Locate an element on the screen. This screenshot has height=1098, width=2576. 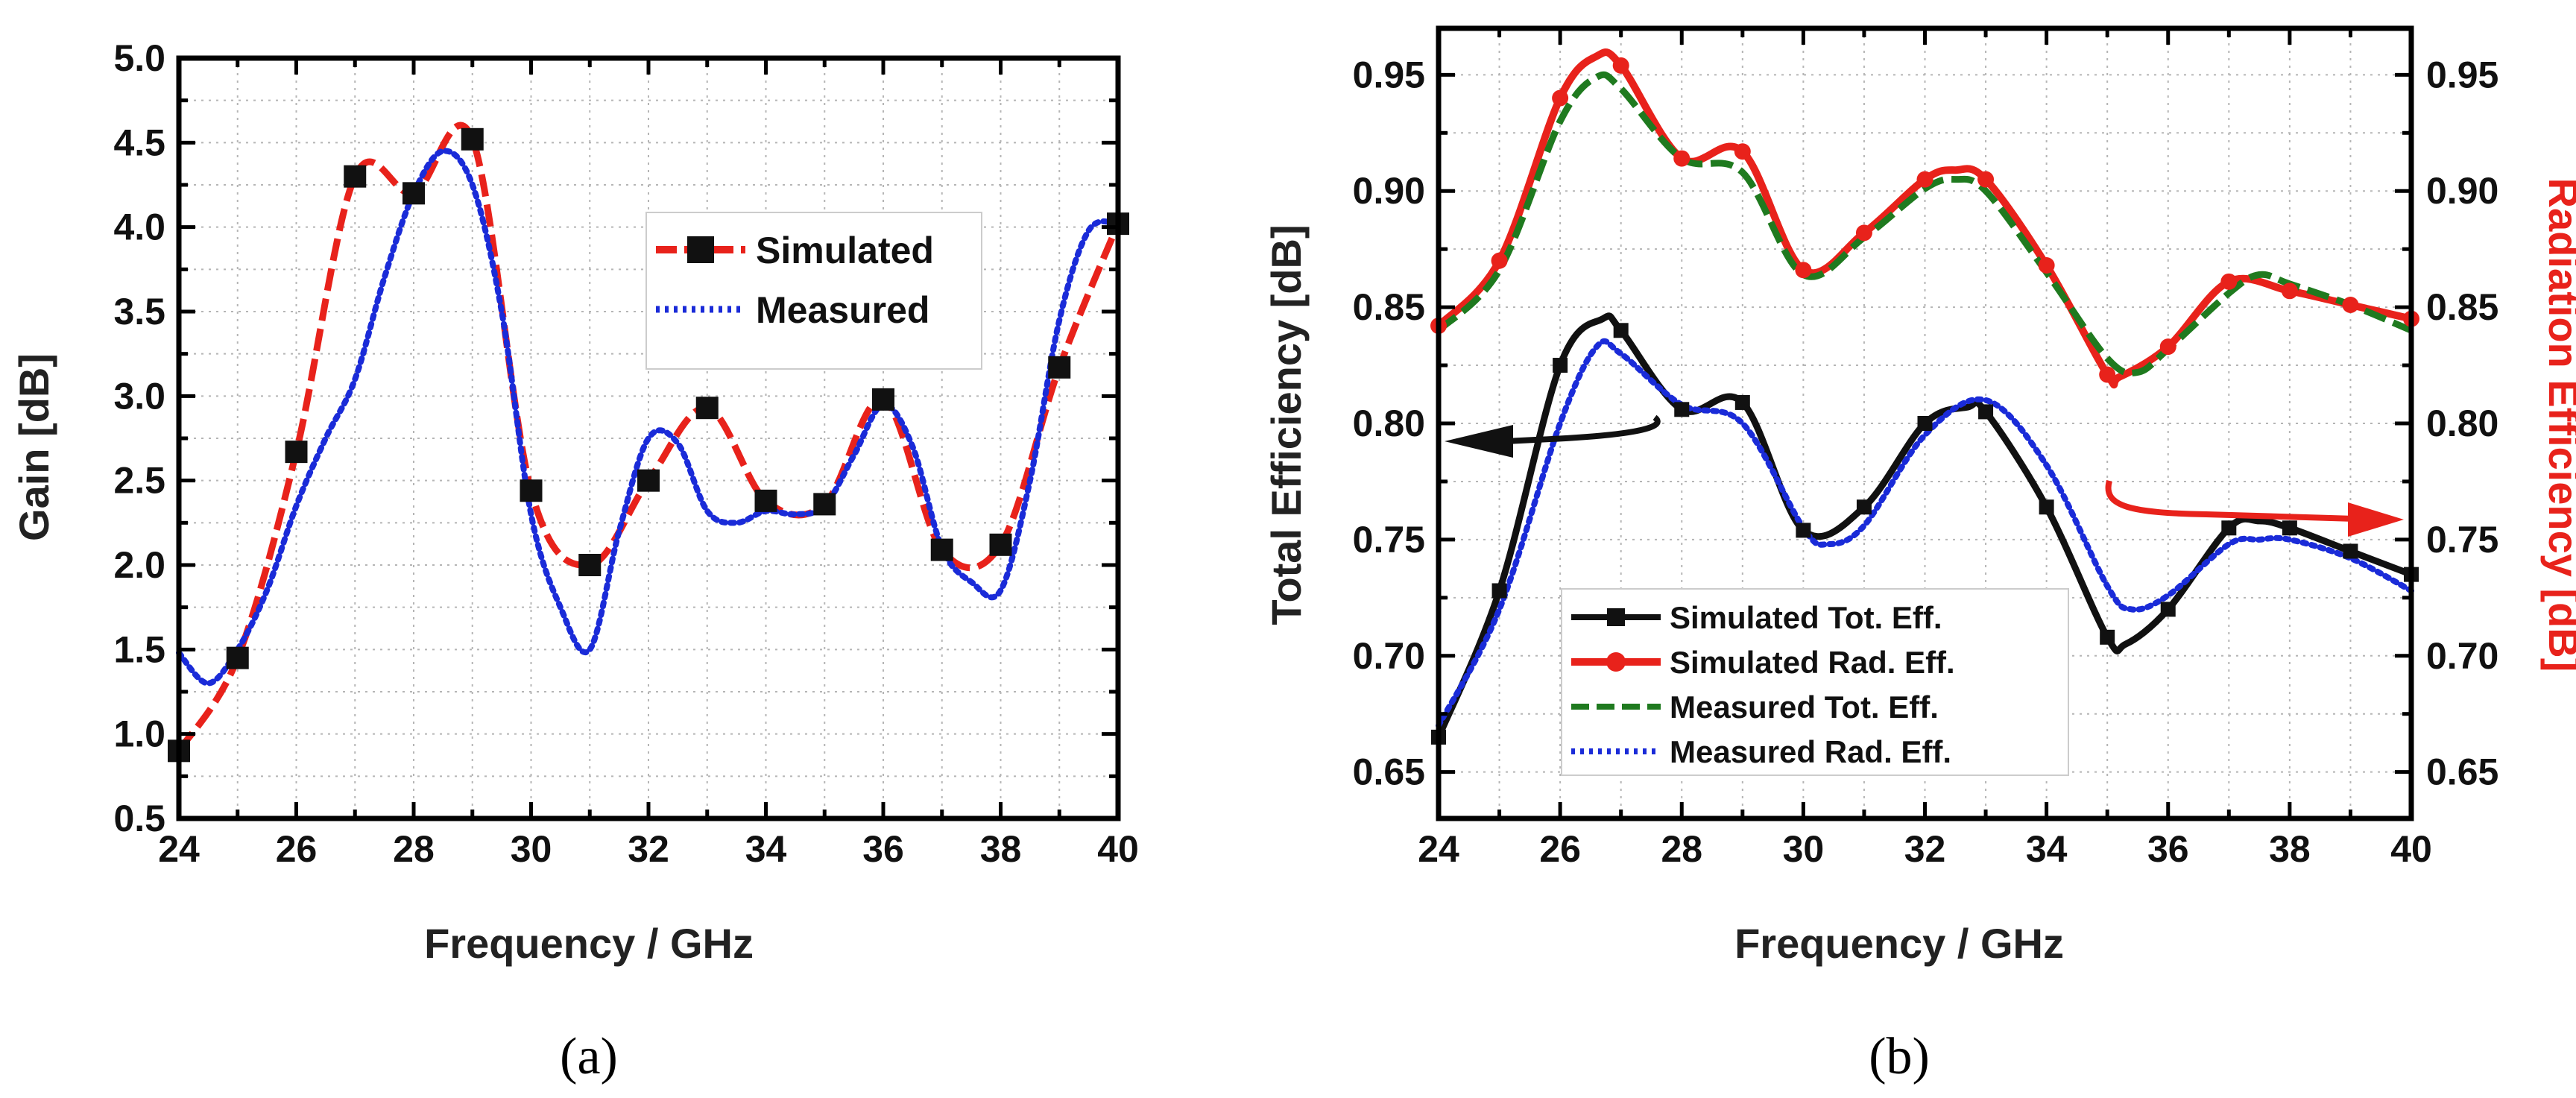
y-tick-label-right: 0.90 is located at coordinates (2462, 191).